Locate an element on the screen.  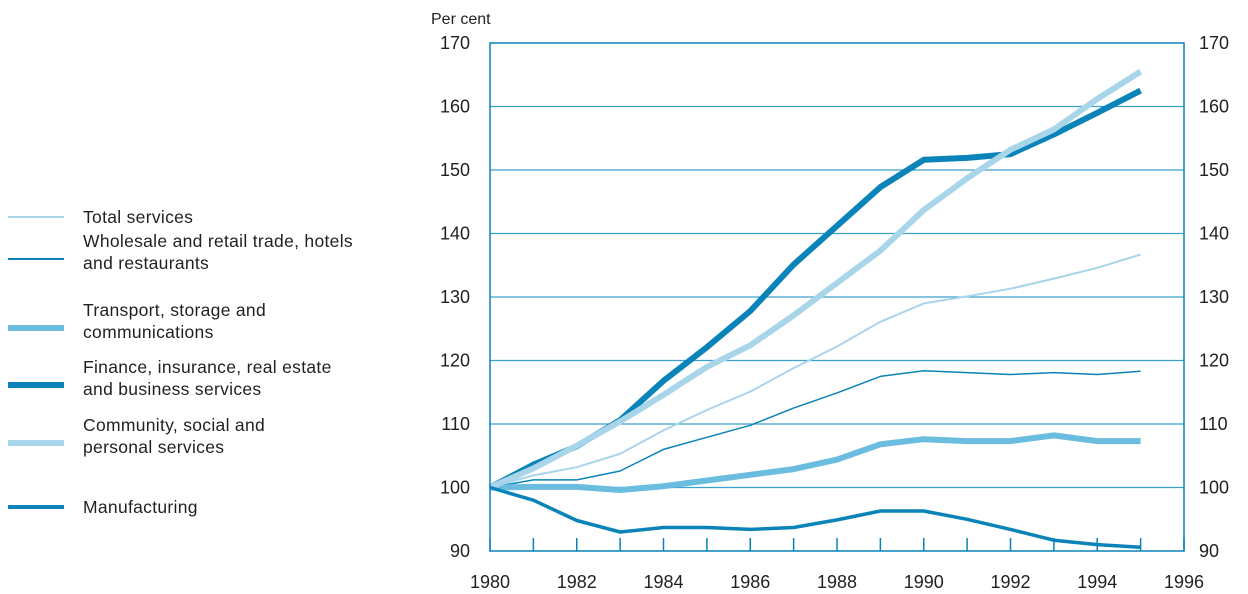
x-tick-label: 1994 is located at coordinates (1097, 582).